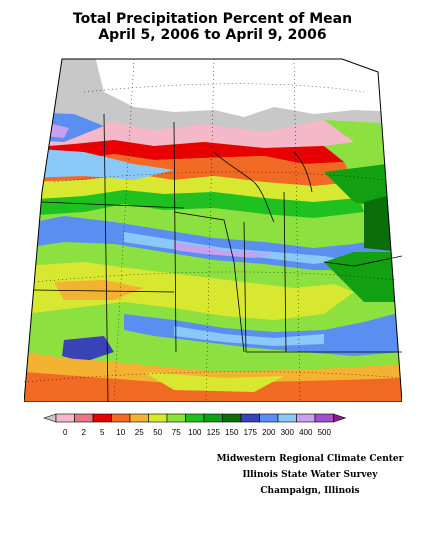 The height and width of the screenshot is (550, 425). Describe the element at coordinates (84, 432) in the screenshot. I see `legend-tick-label: 2` at that location.